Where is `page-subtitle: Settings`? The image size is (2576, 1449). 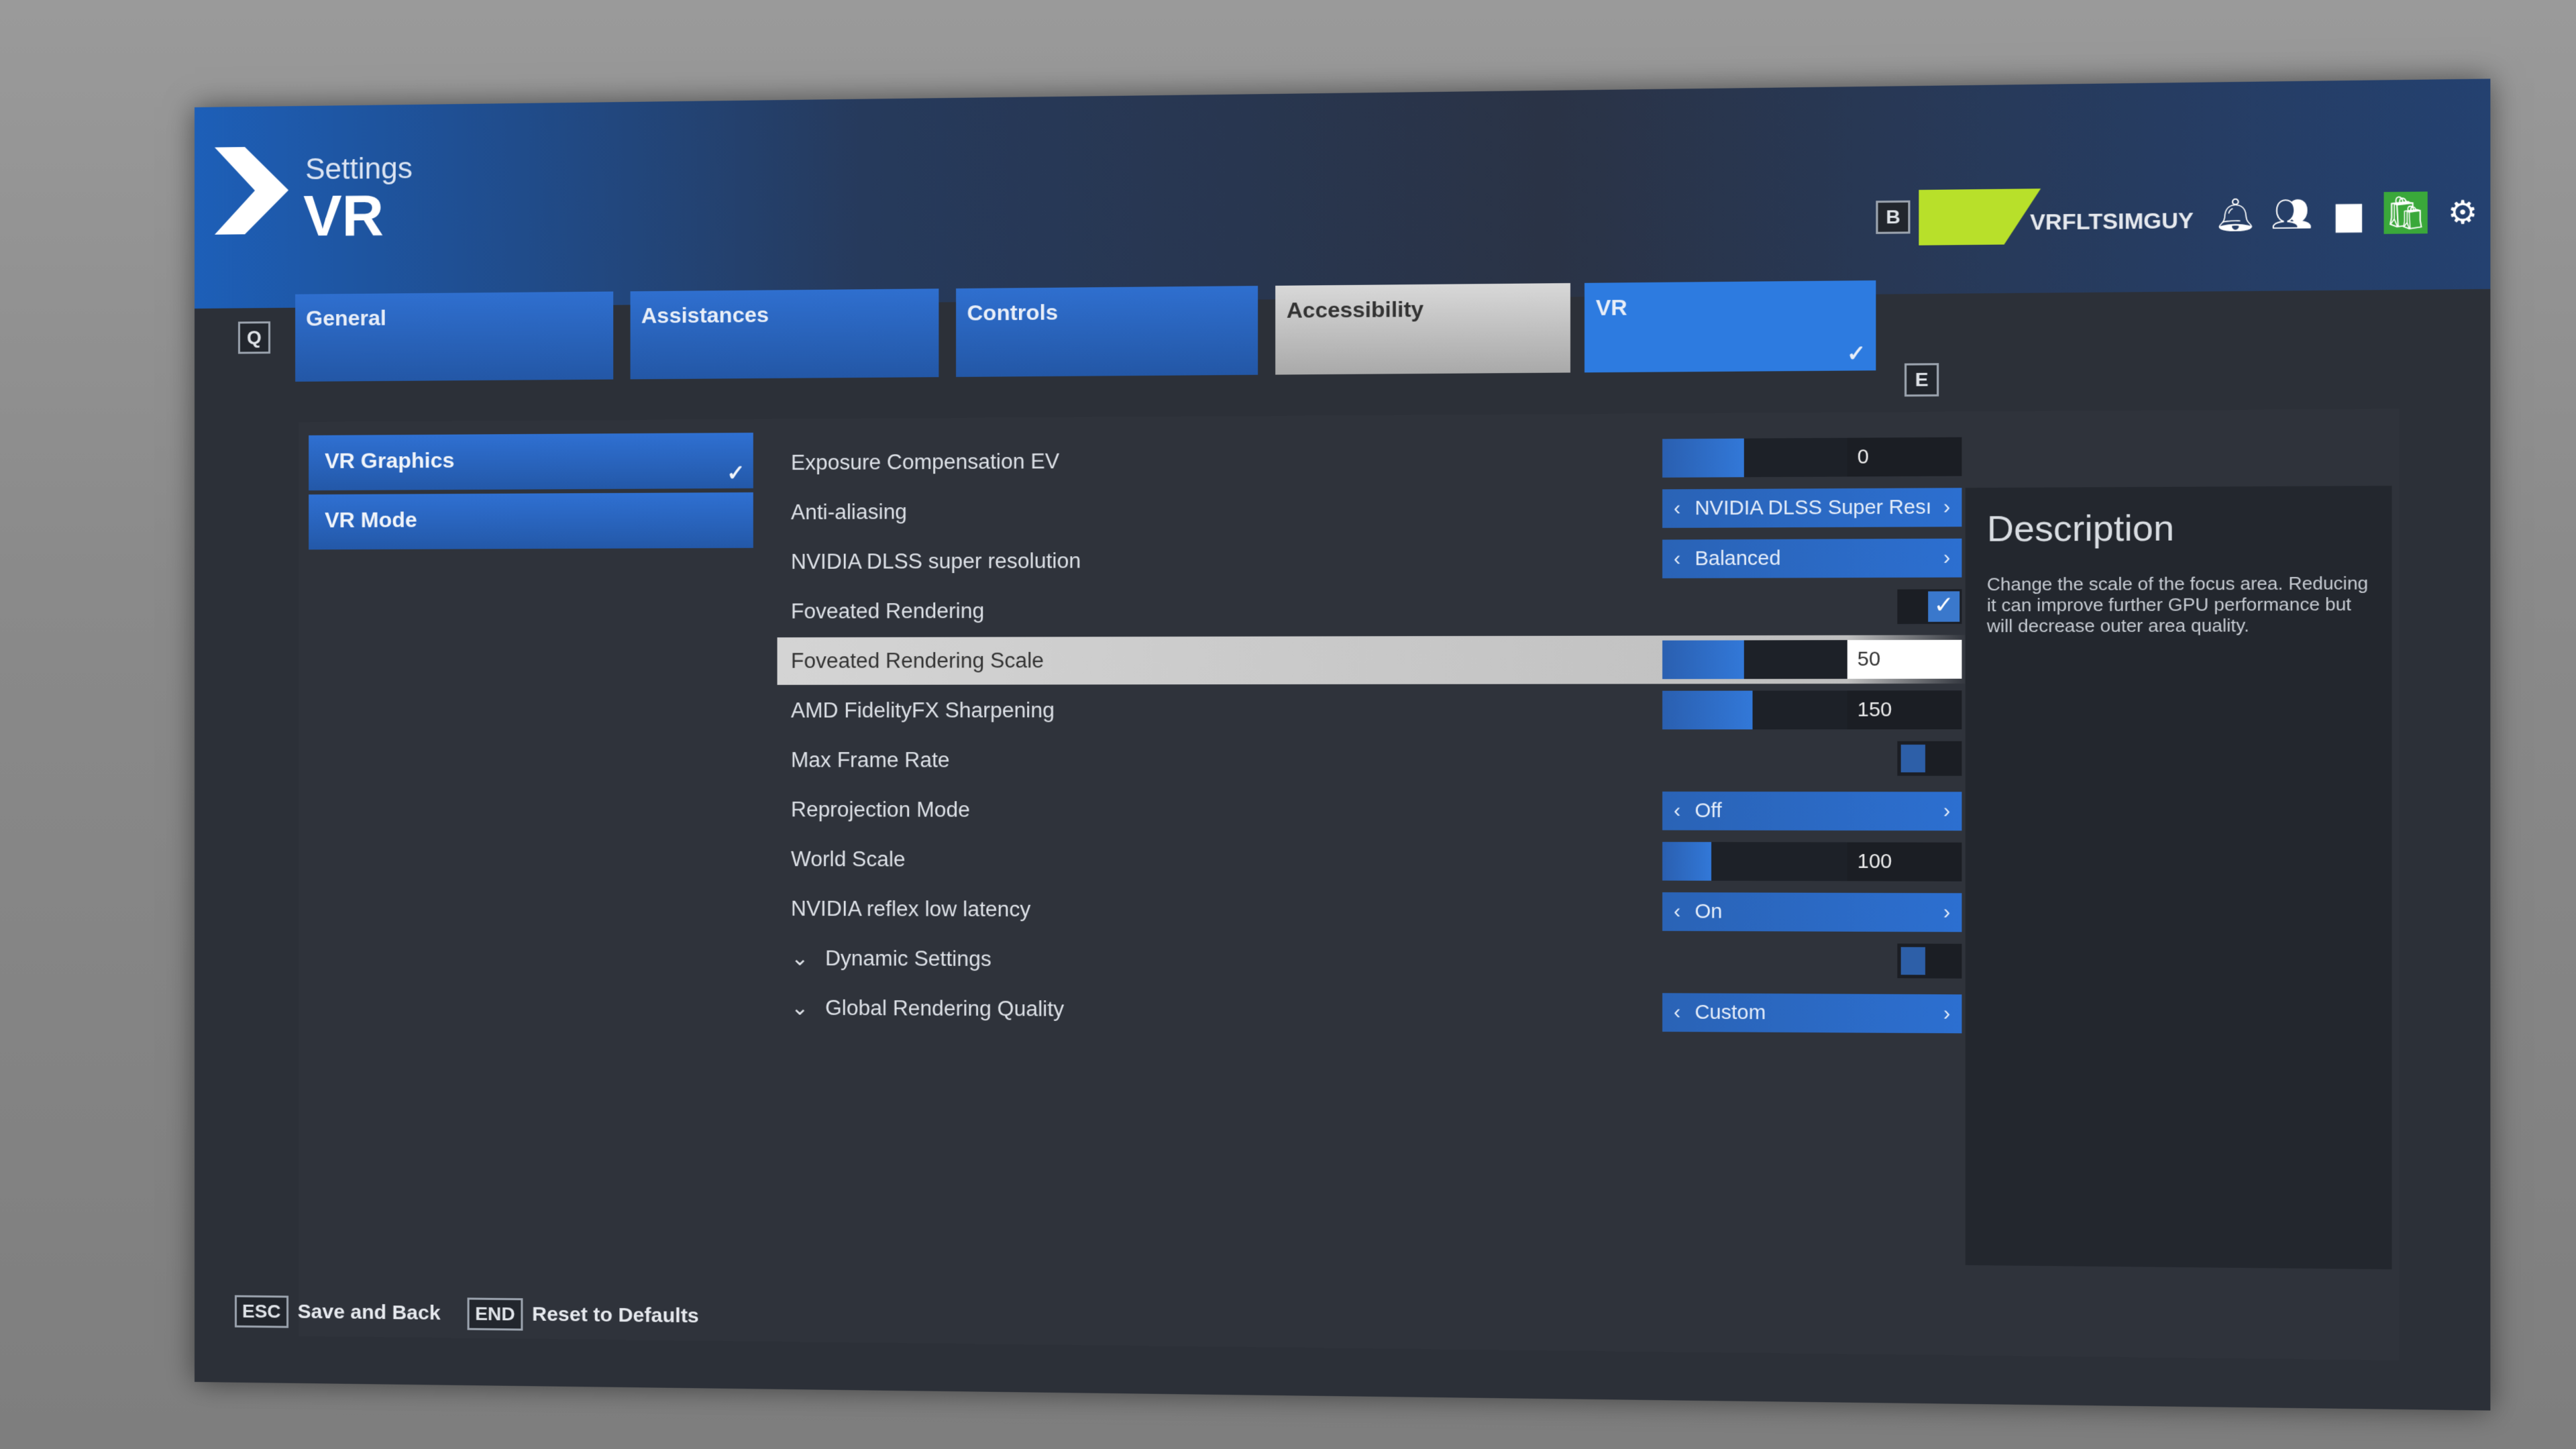 page-subtitle: Settings is located at coordinates (359, 169).